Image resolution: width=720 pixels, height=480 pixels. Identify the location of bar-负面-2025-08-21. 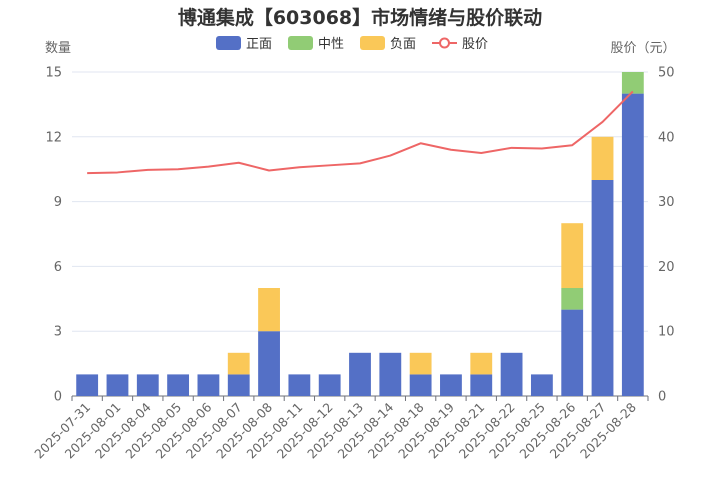
(481, 363).